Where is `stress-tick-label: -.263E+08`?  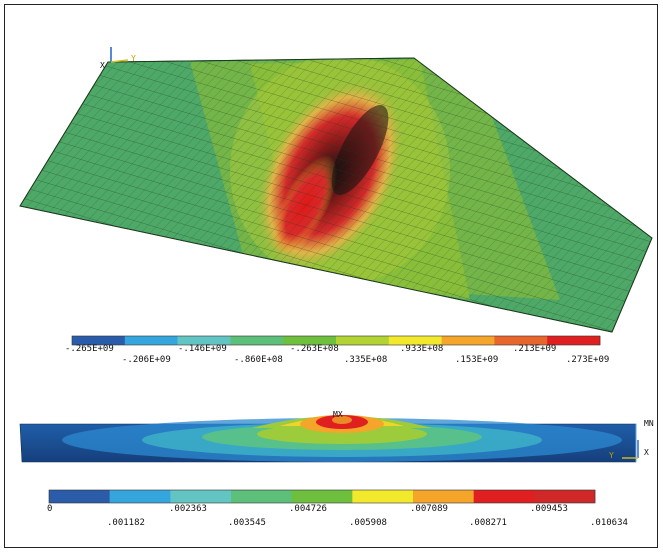 stress-tick-label: -.263E+08 is located at coordinates (314, 349).